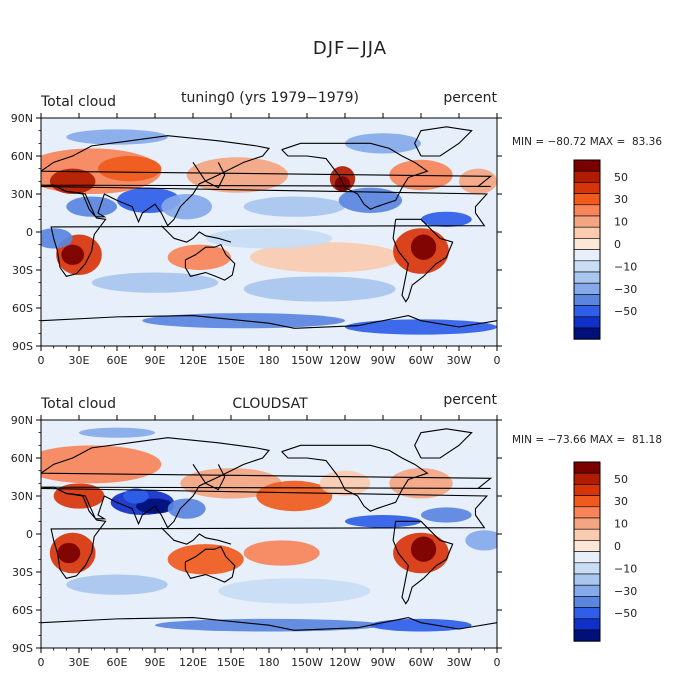 This screenshot has width=700, height=700. What do you see at coordinates (621, 177) in the screenshot?
I see `colorbar-label: 50` at bounding box center [621, 177].